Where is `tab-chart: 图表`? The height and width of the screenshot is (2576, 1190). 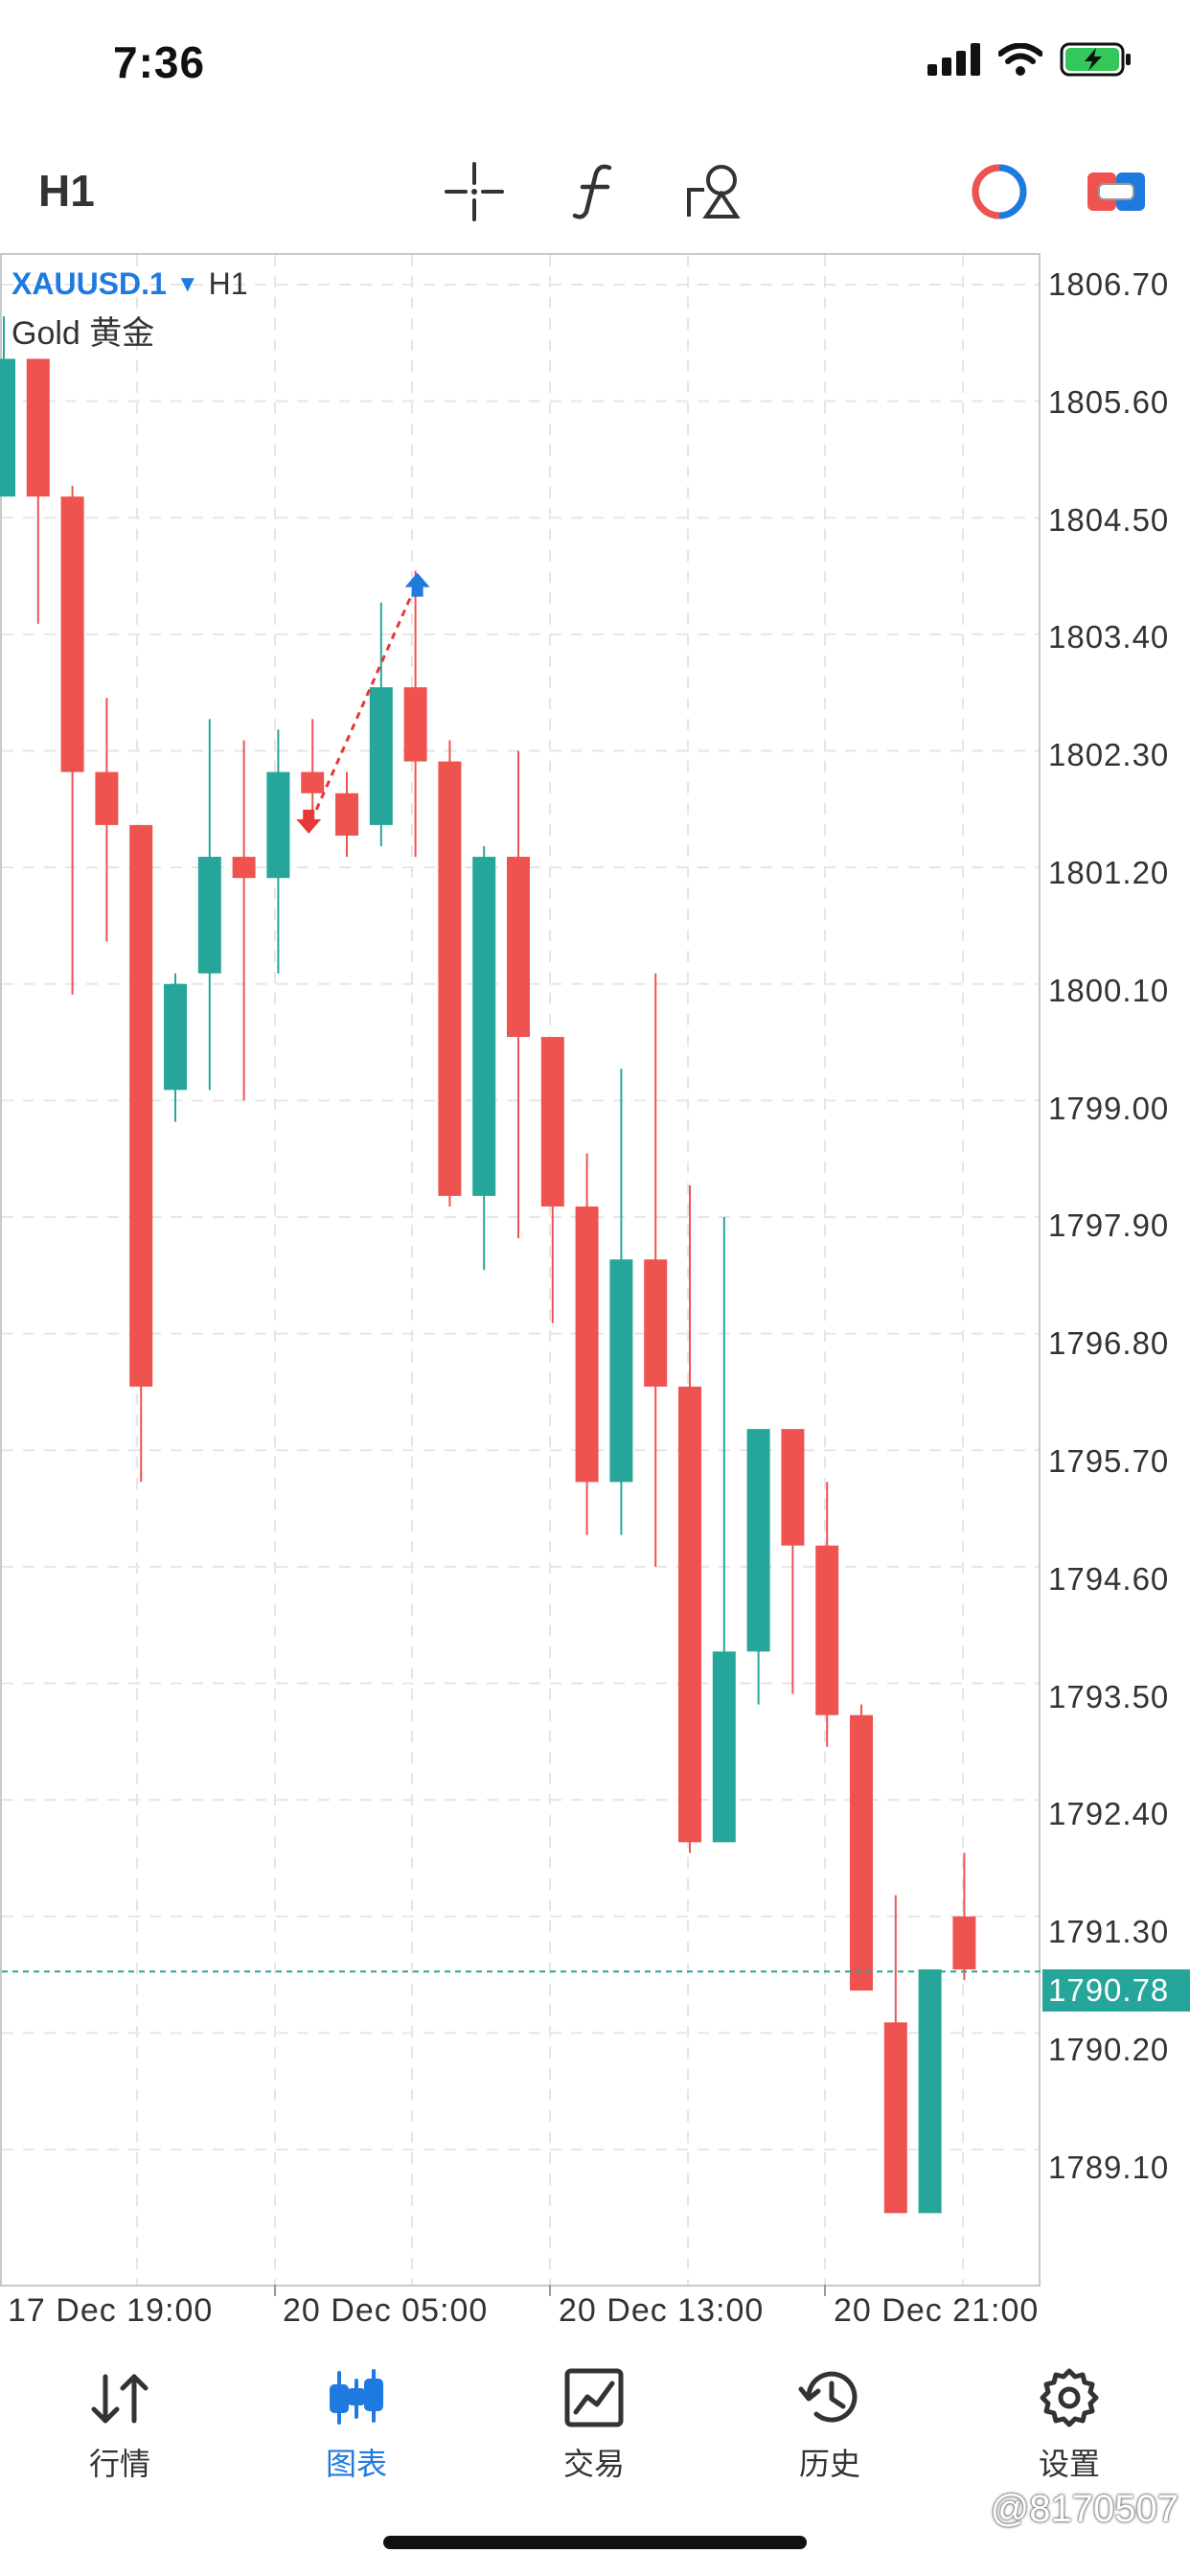 tab-chart: 图表 is located at coordinates (357, 2410).